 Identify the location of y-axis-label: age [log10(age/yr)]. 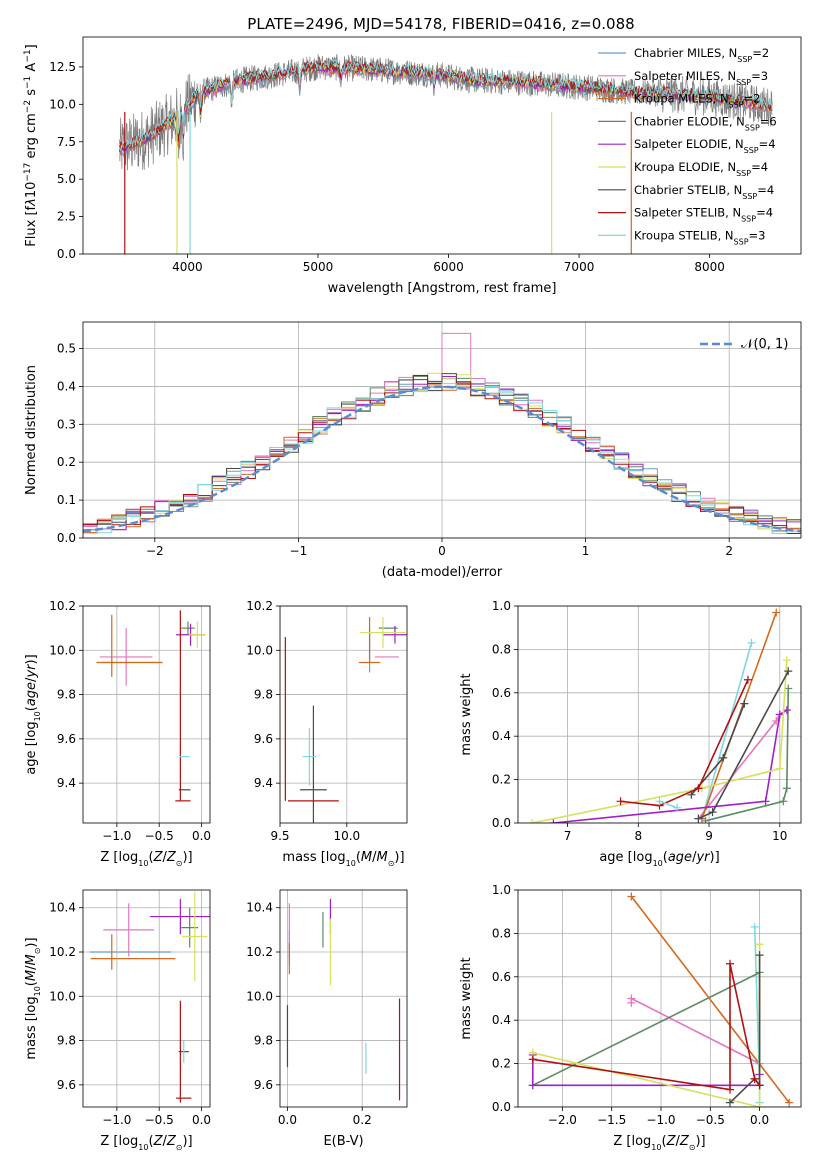
(33, 714).